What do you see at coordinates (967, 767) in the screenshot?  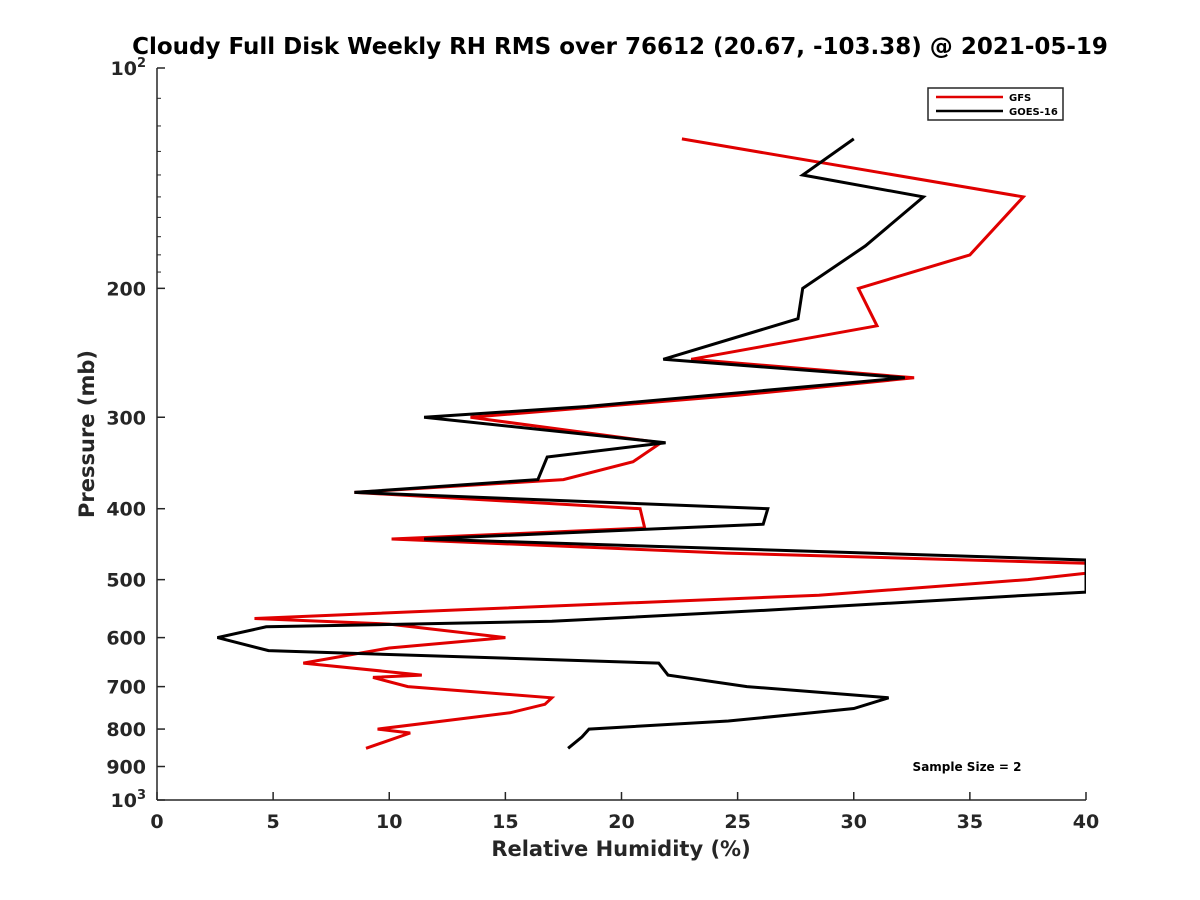 I see `sample-size-annotation: Sample Size = 2` at bounding box center [967, 767].